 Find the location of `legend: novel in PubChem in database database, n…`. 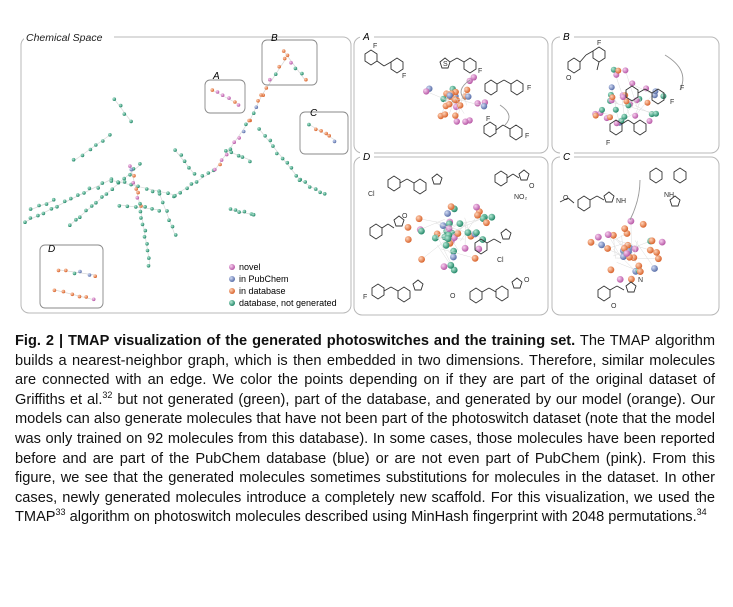

legend: novel in PubChem in database database, n… is located at coordinates (283, 285).